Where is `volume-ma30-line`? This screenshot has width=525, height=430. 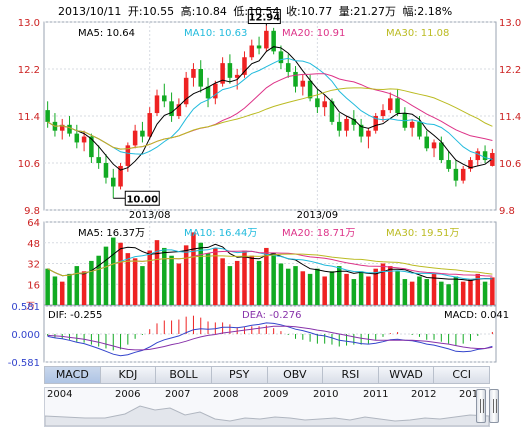
volume-ma30-line is located at coordinates (270, 265).